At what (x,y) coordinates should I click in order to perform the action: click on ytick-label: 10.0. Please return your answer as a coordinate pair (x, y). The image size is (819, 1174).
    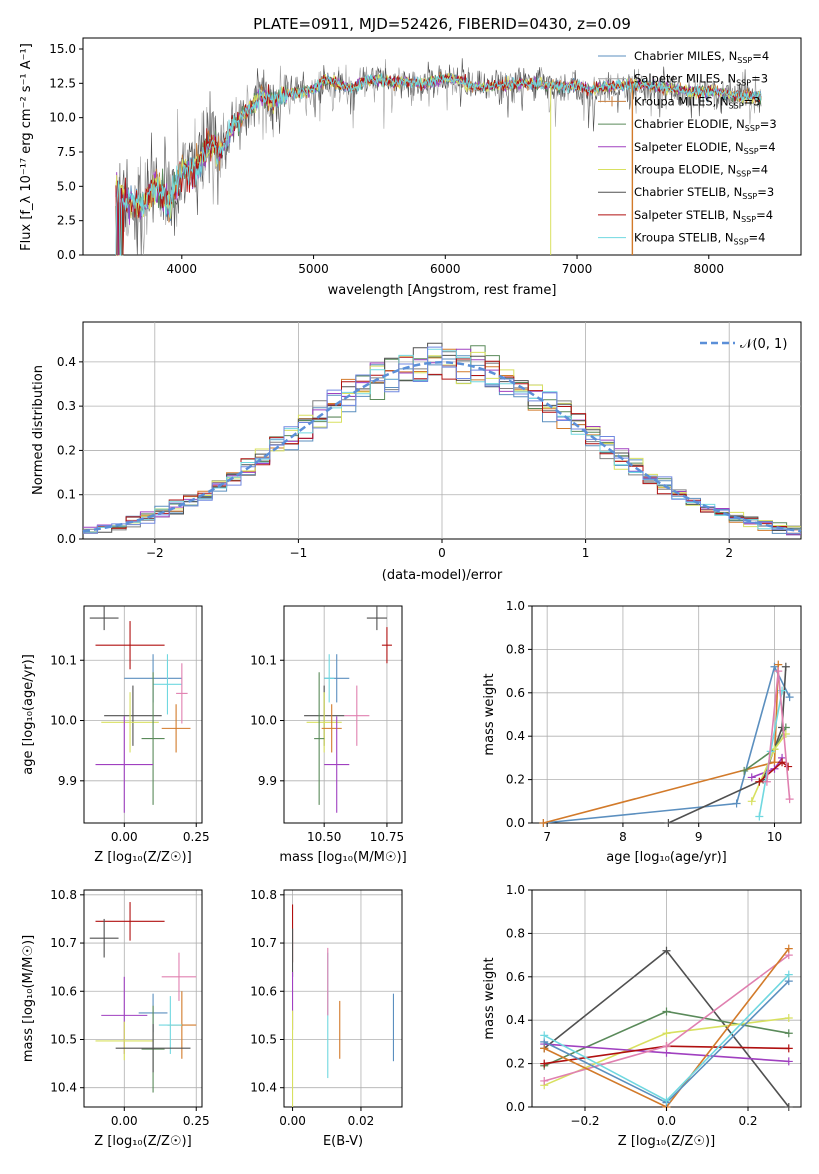
    Looking at the image, I should click on (63, 721).